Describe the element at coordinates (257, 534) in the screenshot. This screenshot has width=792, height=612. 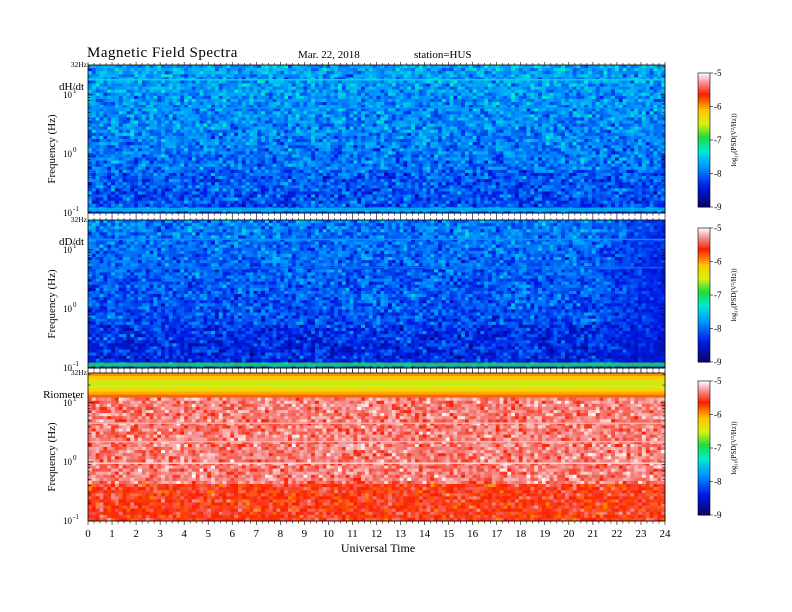
I see `x-tick-label: 7` at that location.